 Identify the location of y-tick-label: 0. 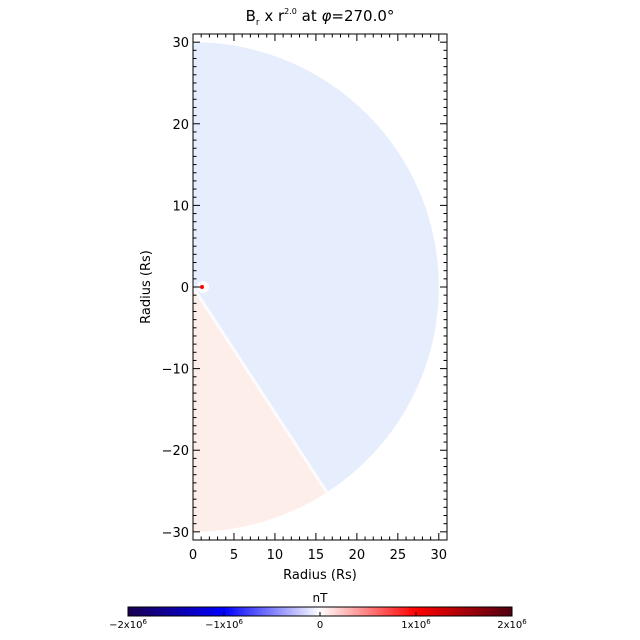
(185, 288).